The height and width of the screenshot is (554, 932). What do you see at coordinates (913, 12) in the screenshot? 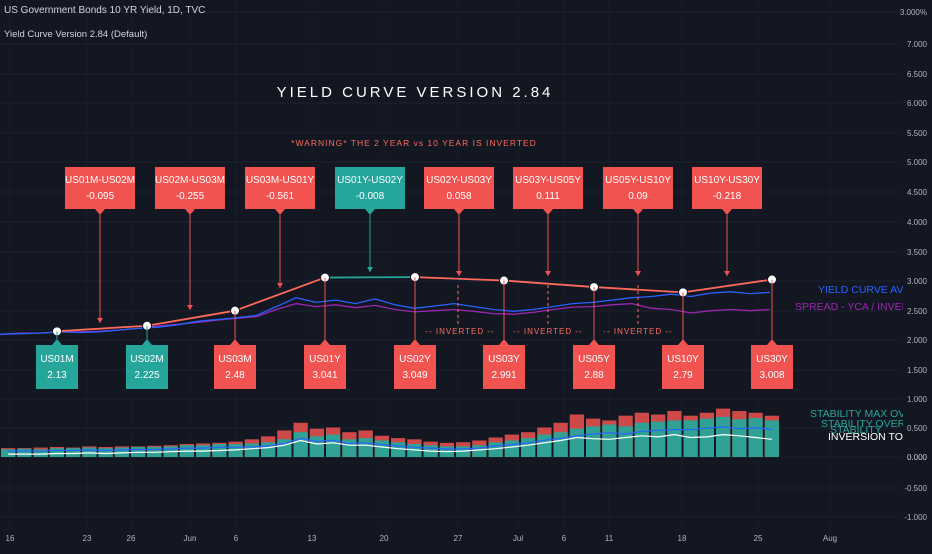
I see `y-tick-label: 3.000%` at bounding box center [913, 12].